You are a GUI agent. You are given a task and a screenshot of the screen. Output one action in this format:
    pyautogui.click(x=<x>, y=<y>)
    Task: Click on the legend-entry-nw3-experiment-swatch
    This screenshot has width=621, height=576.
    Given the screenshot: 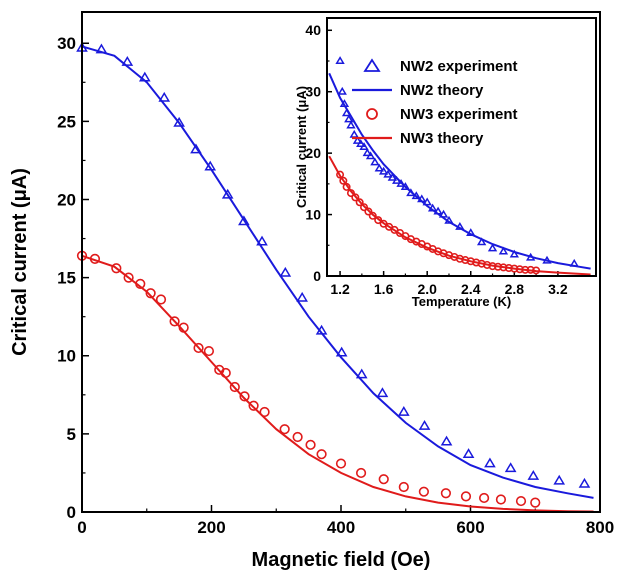 What is the action you would take?
    pyautogui.click(x=372, y=114)
    